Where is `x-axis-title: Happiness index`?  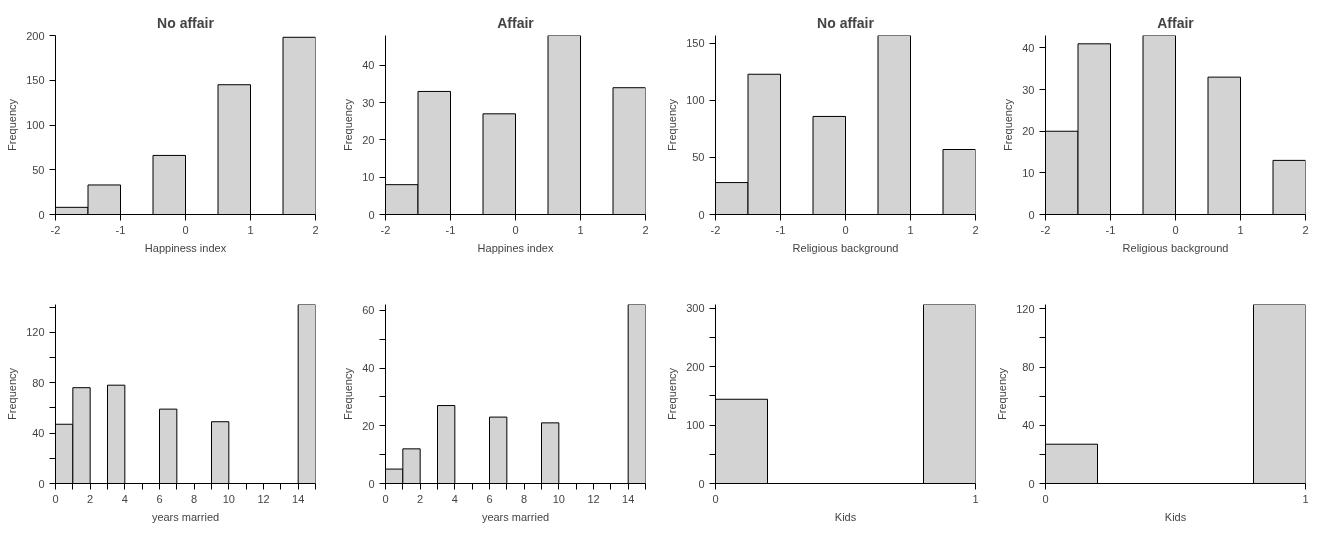 x-axis-title: Happiness index is located at coordinates (185, 247).